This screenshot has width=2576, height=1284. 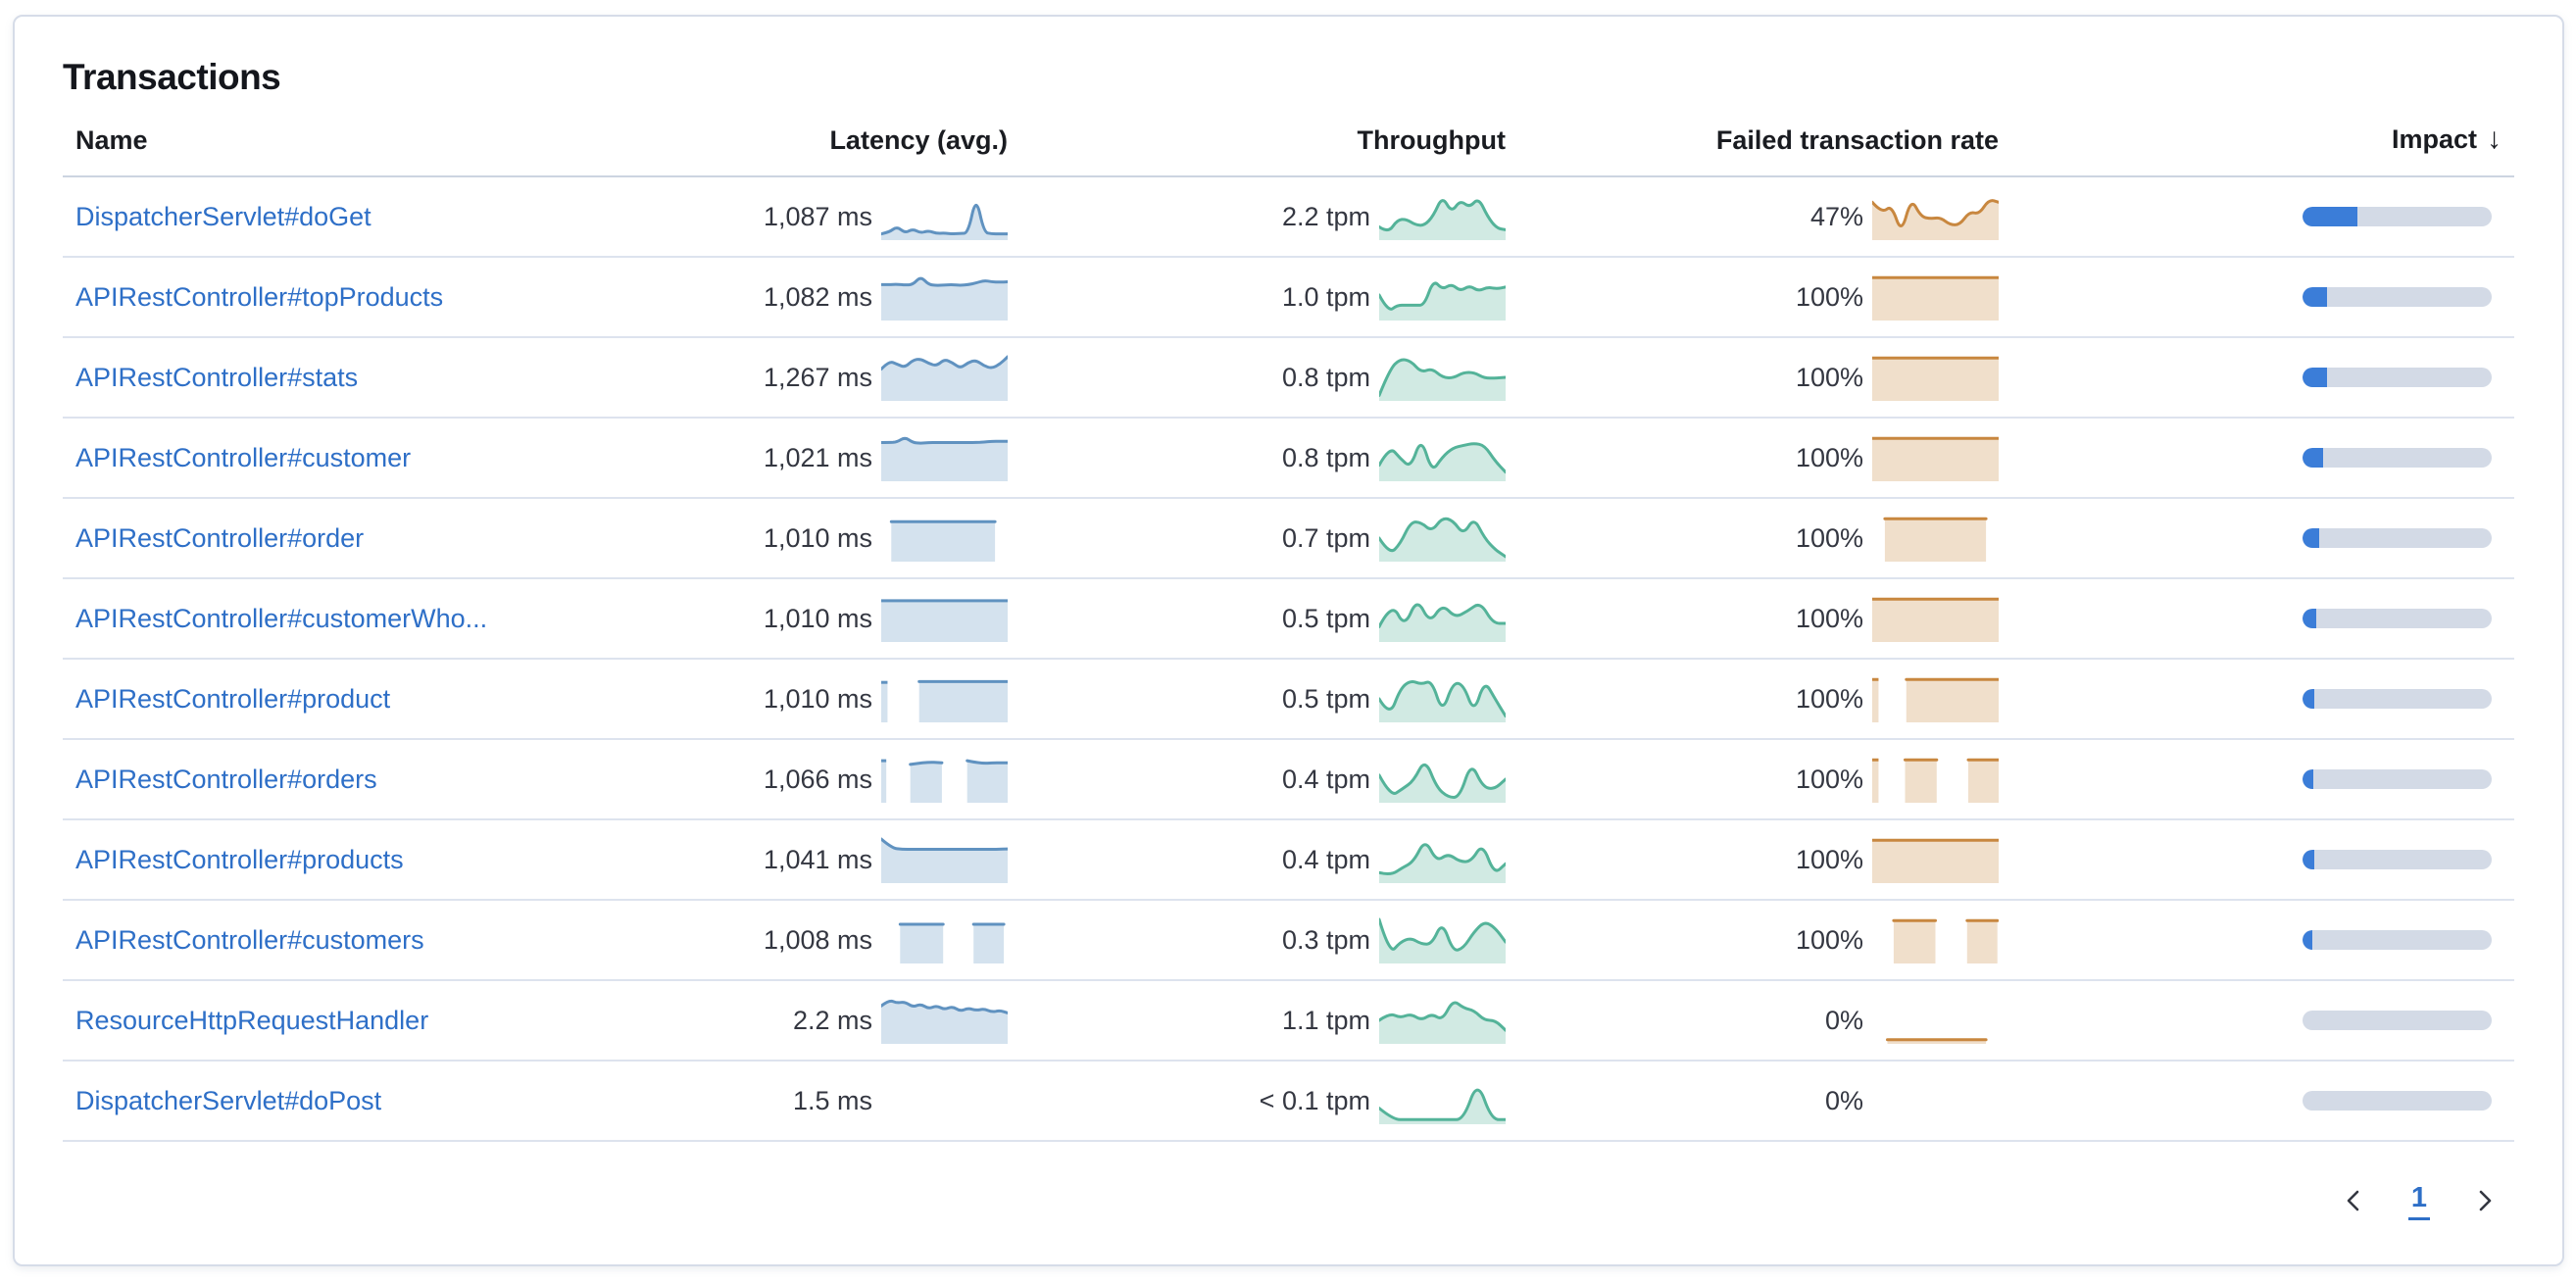 I want to click on column-header-failed-rate: Failed transaction rate, so click(x=1857, y=140).